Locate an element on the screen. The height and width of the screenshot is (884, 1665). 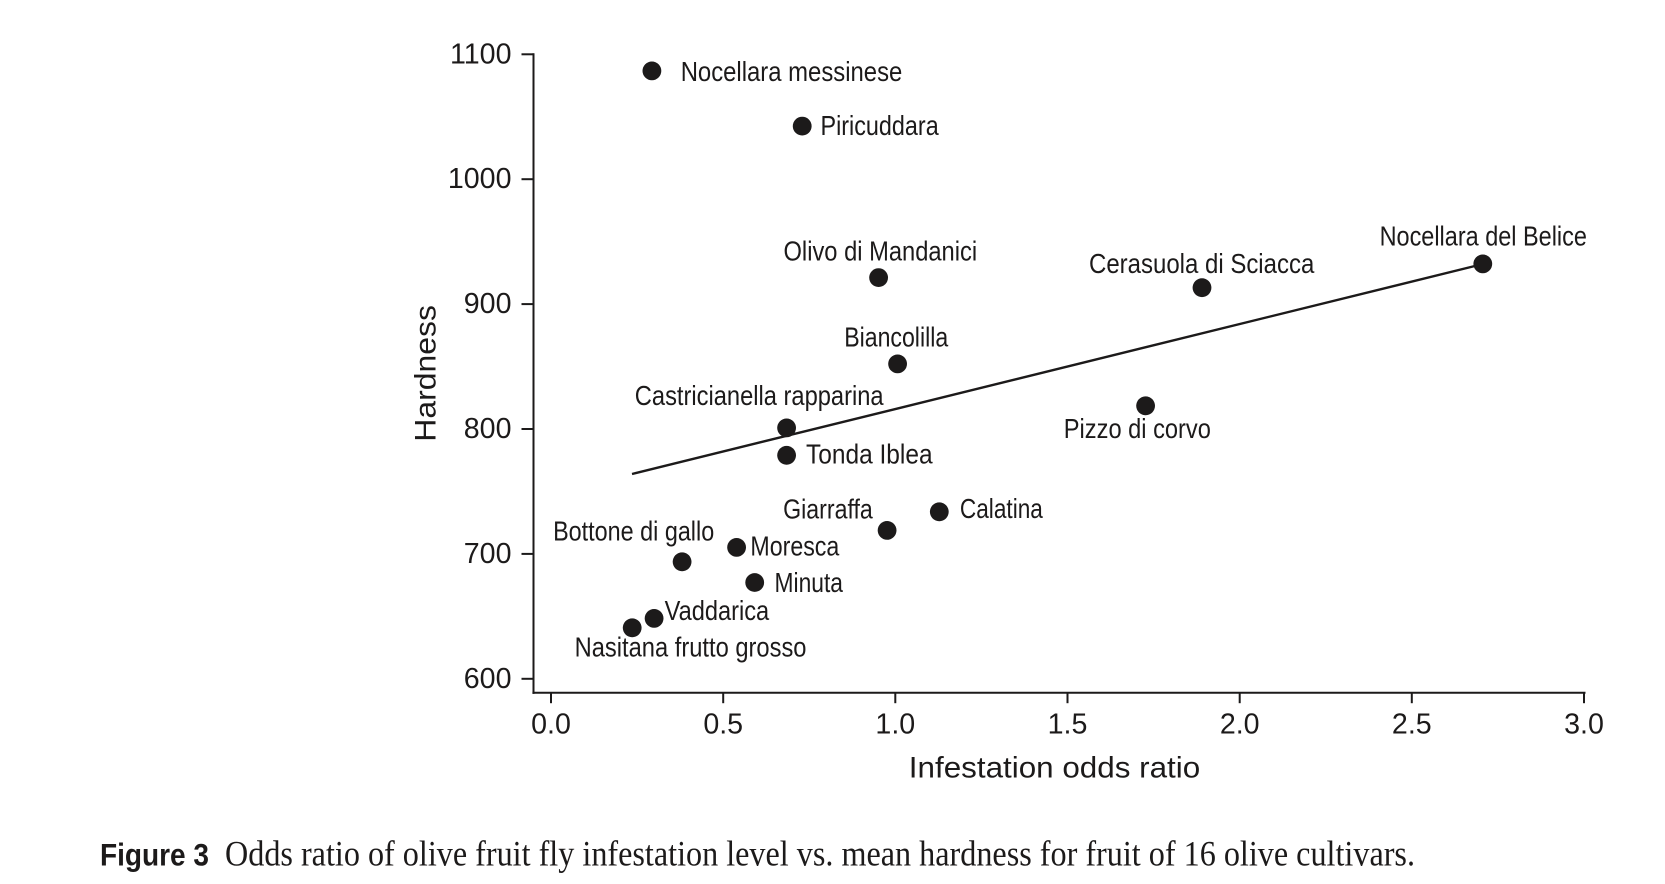
svg-text: Nocellara messinese is located at coordinates (792, 71).